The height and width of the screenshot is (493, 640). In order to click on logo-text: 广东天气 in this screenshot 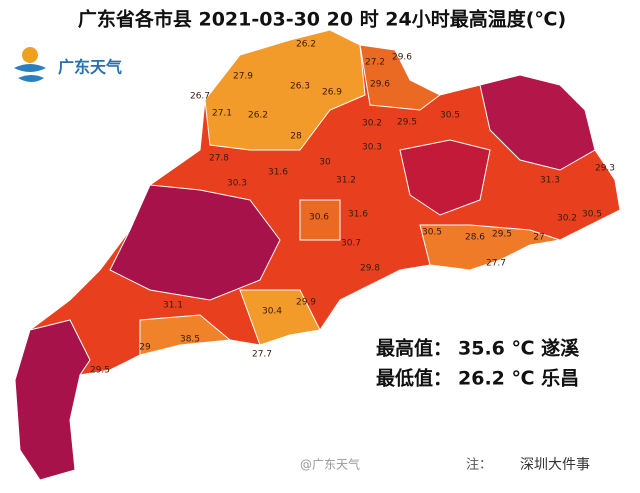, I will do `click(90, 67)`.